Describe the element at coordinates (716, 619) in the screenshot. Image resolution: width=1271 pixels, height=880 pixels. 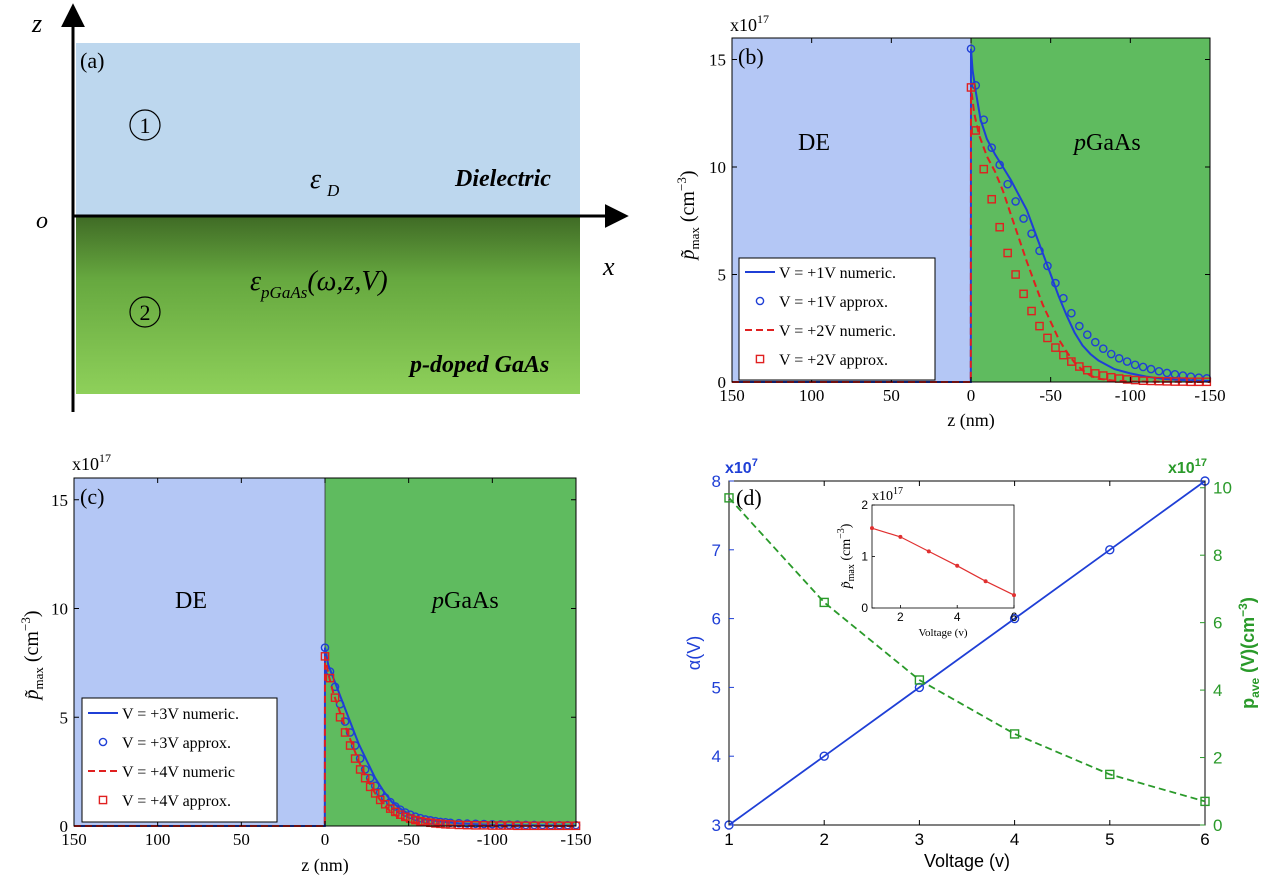
I see `y-tick-label-left: 6` at that location.